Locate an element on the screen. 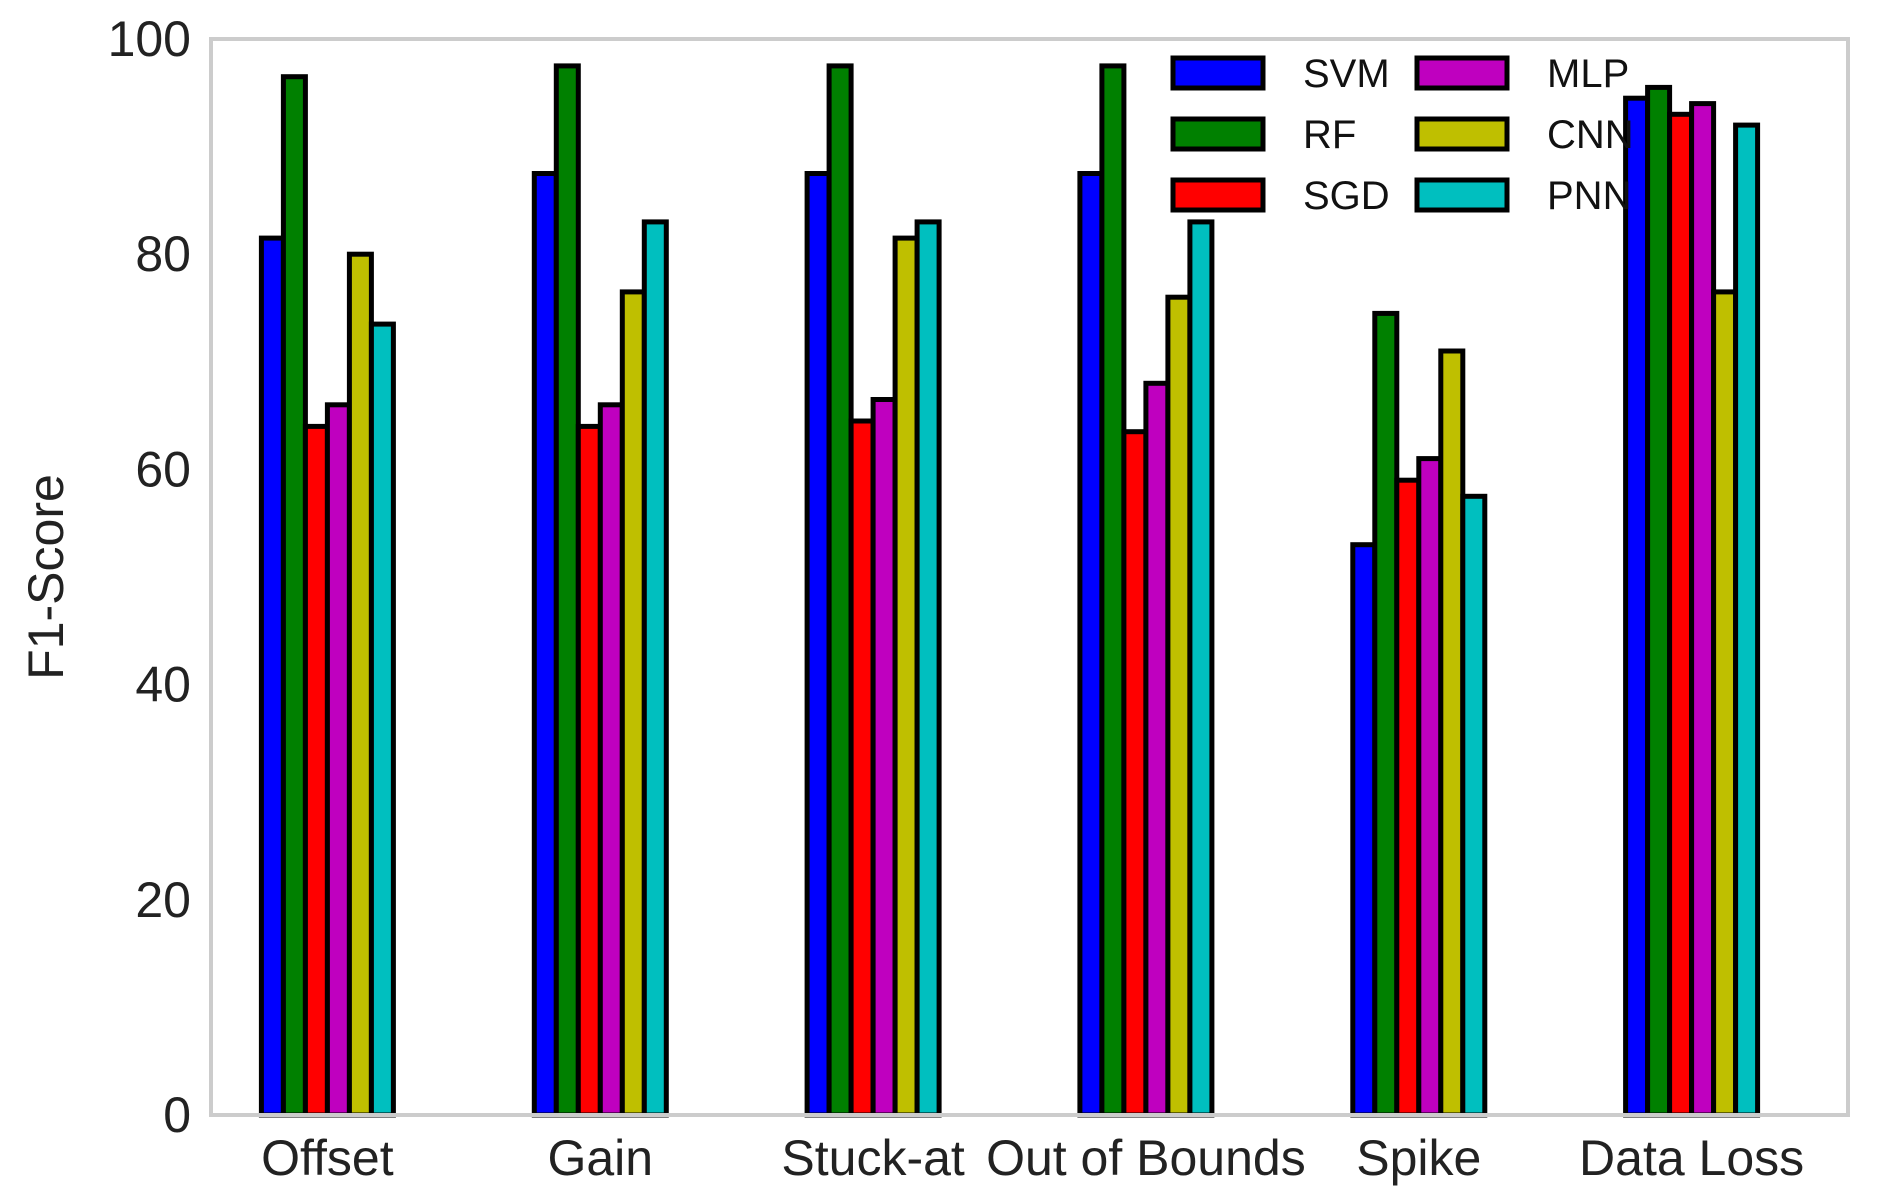 The width and height of the screenshot is (1879, 1203). bar-sgd-spike is located at coordinates (1408, 797).